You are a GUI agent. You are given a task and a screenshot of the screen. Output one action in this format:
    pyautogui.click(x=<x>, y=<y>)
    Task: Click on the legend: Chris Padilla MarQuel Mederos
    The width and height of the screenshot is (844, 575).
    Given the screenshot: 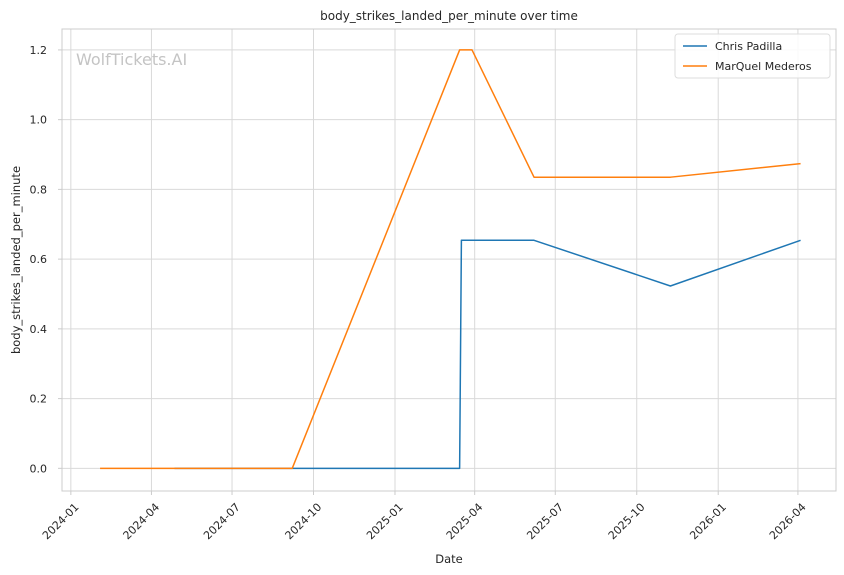 What is the action you would take?
    pyautogui.click(x=752, y=56)
    